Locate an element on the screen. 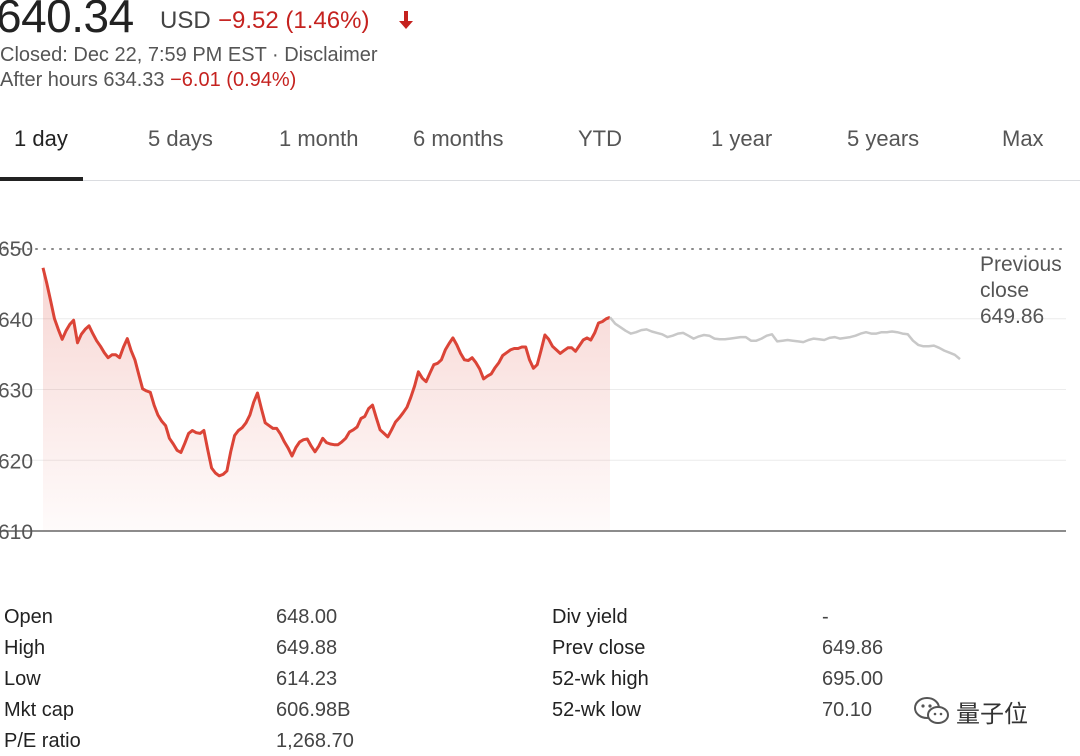  watermark-text: 量子位 is located at coordinates (992, 714).